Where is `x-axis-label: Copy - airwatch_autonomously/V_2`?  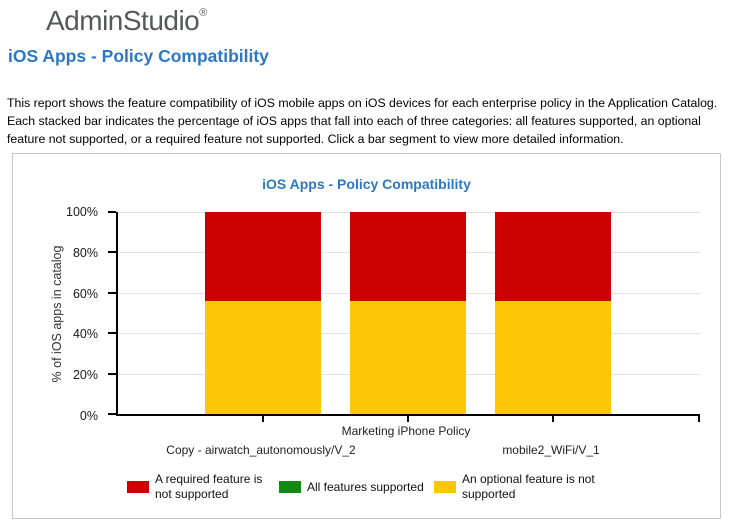 x-axis-label: Copy - airwatch_autonomously/V_2 is located at coordinates (261, 450).